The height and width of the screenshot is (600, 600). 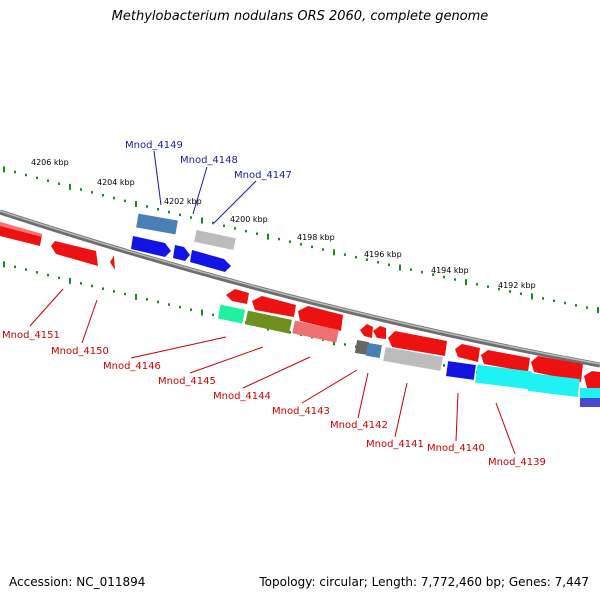 What do you see at coordinates (316, 237) in the screenshot?
I see `kbp-label-4198: 4198 kbp` at bounding box center [316, 237].